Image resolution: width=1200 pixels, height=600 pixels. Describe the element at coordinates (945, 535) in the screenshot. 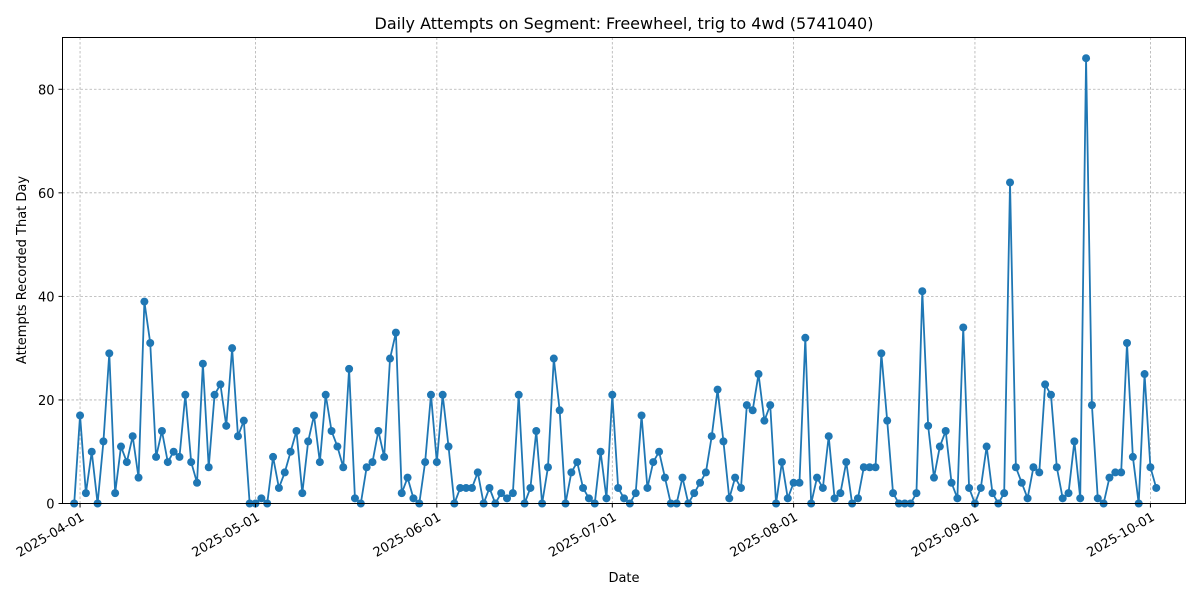

I see `x-tick-label: 2025-09-01` at that location.